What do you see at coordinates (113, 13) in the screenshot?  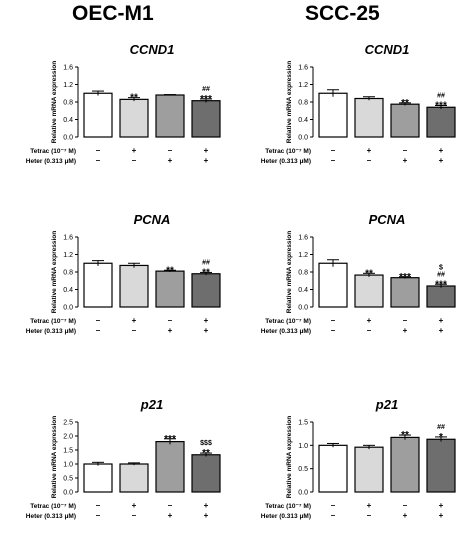 I see `column-title-left: OEC-M1` at bounding box center [113, 13].